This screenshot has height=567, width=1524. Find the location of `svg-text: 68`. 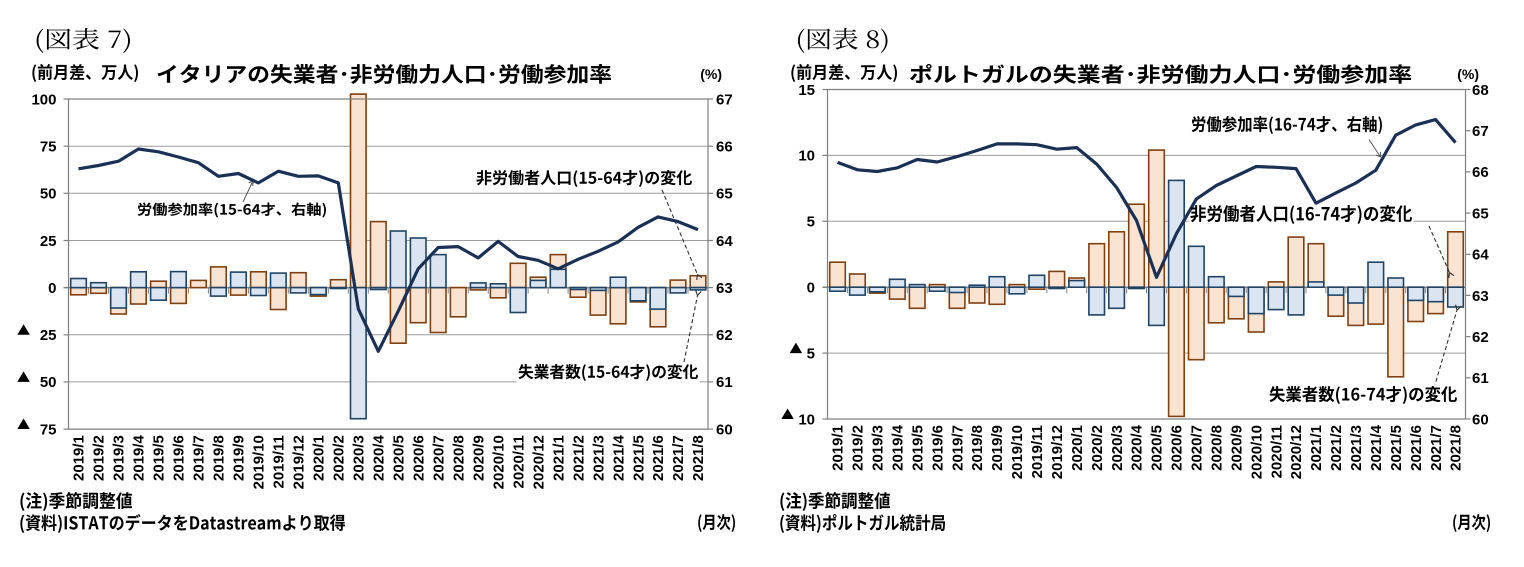

svg-text: 68 is located at coordinates (1480, 90).